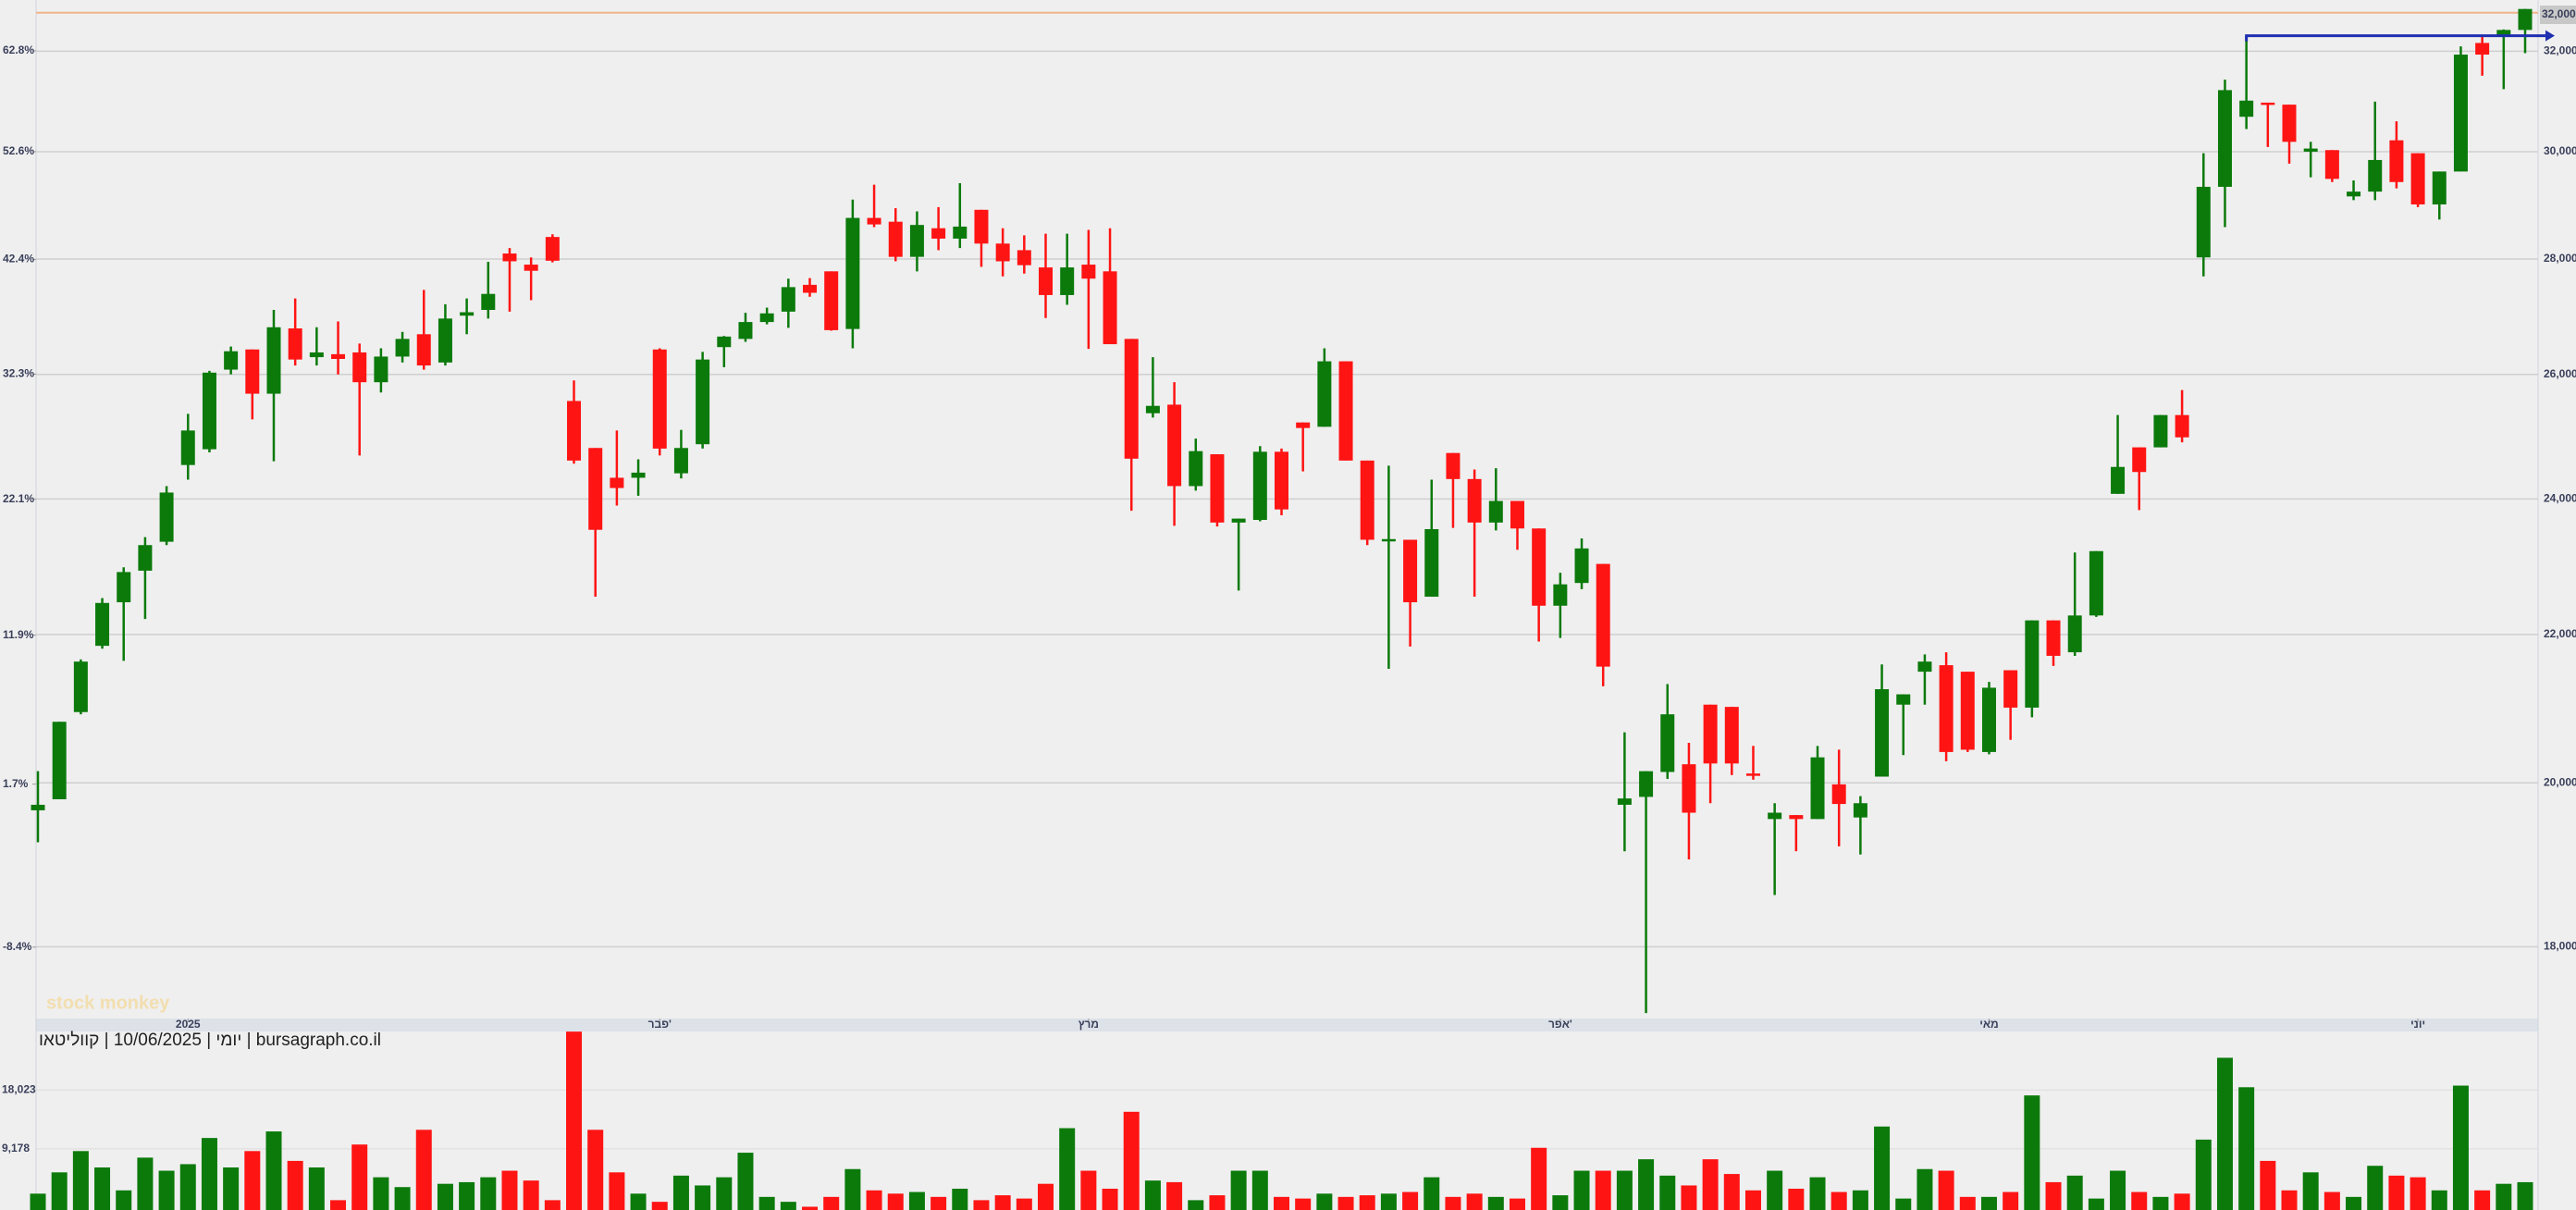 The width and height of the screenshot is (2576, 1210). Describe the element at coordinates (1088, 1024) in the screenshot. I see `x-tick-label: מרץ` at that location.